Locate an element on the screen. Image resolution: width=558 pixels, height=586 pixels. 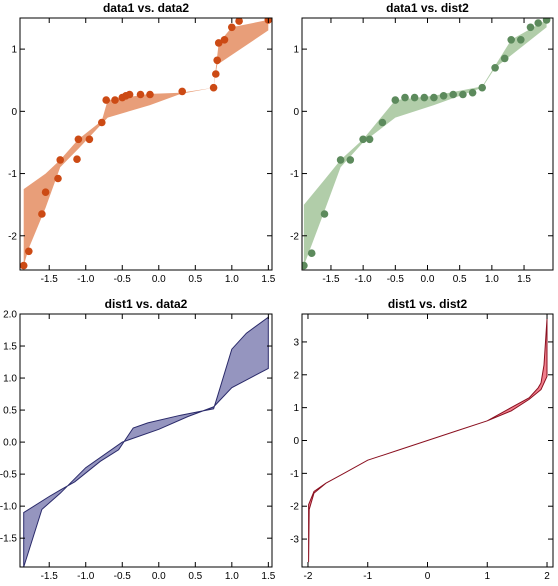
panel-title: dist1 vs. dist2 is located at coordinates (428, 304).